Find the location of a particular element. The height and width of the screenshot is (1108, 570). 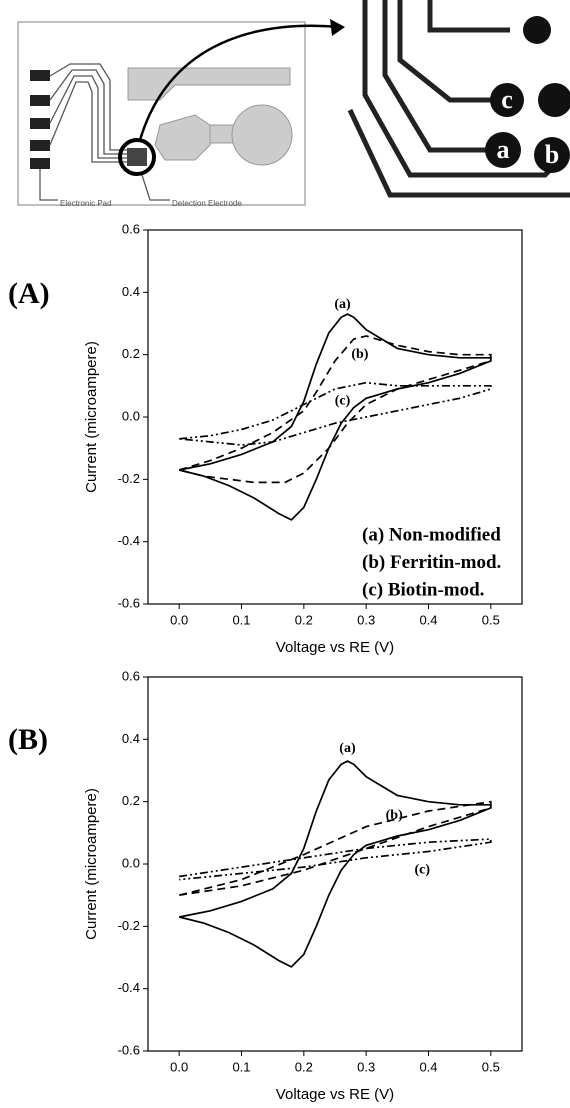

legend-entry: (c) Biotin-mod. is located at coordinates (423, 589).